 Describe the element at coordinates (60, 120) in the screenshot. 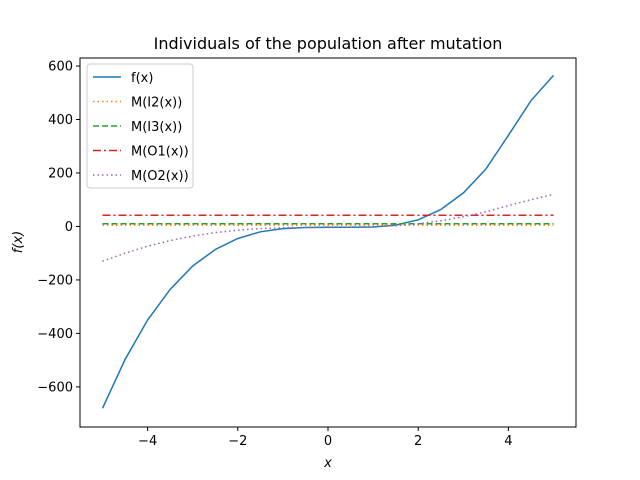

I see `y-tick-label: 400` at that location.